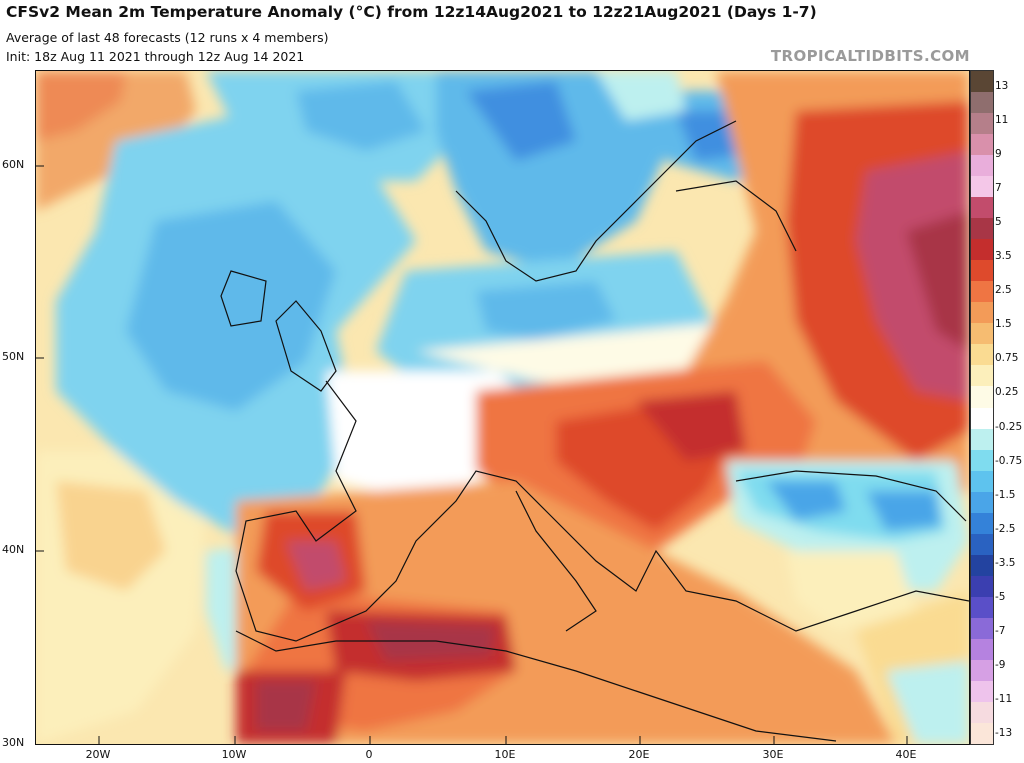 The height and width of the screenshot is (763, 1024). What do you see at coordinates (639, 754) in the screenshot?
I see `lon-label-20e: 20E` at bounding box center [639, 754].